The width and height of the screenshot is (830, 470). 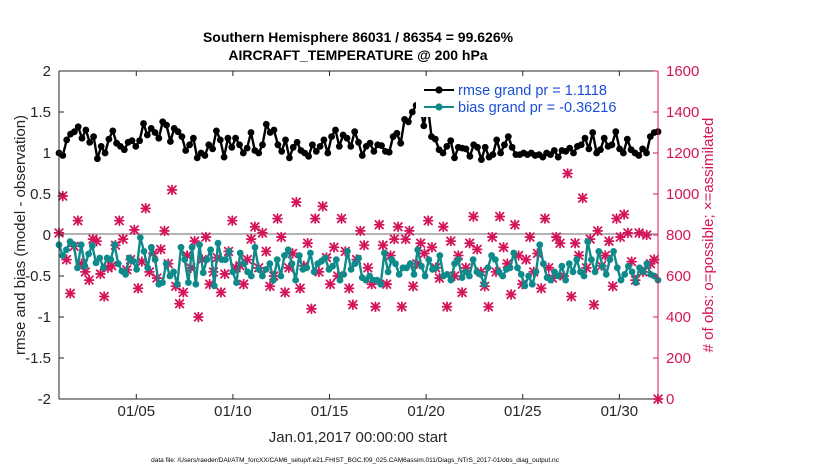 I want to click on x-axis-label: Jan.01,2017 00:00:00 start, so click(x=358, y=437).